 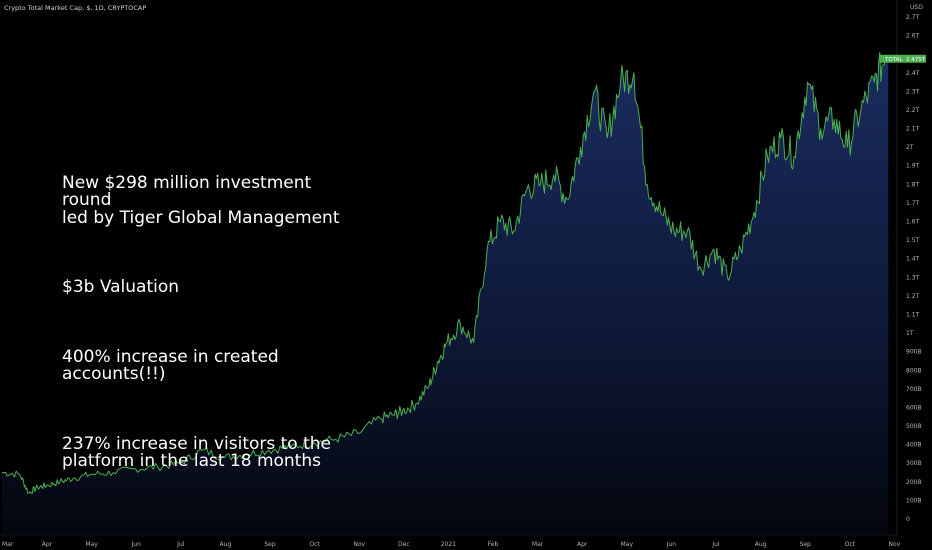 I want to click on y-tick-label: 600B, so click(x=914, y=407).